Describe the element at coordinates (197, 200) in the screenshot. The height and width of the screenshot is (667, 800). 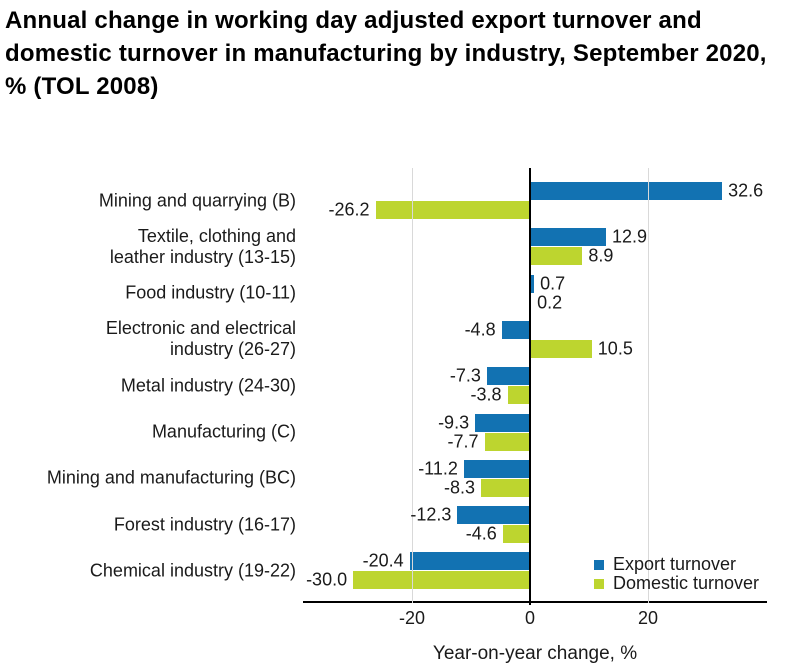
I see `category-label: Mining and quarrying (B)` at that location.